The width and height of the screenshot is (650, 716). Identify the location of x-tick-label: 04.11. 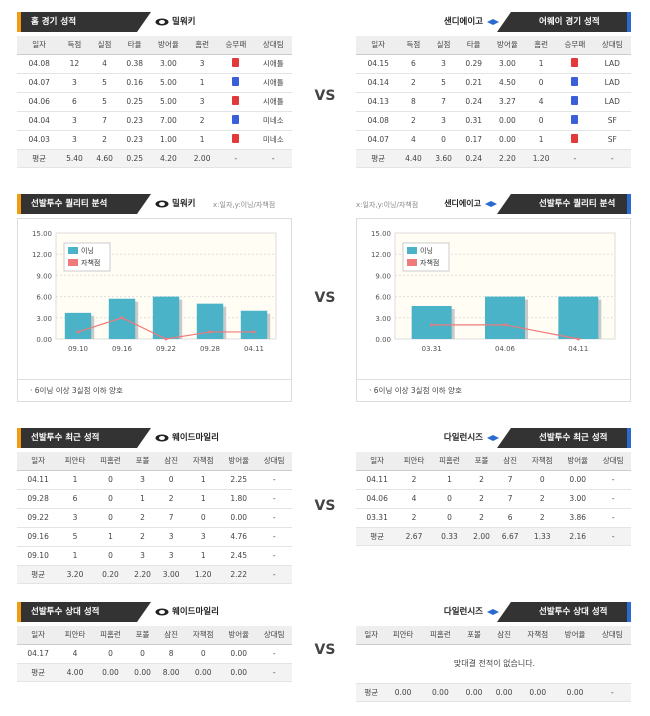
(254, 349).